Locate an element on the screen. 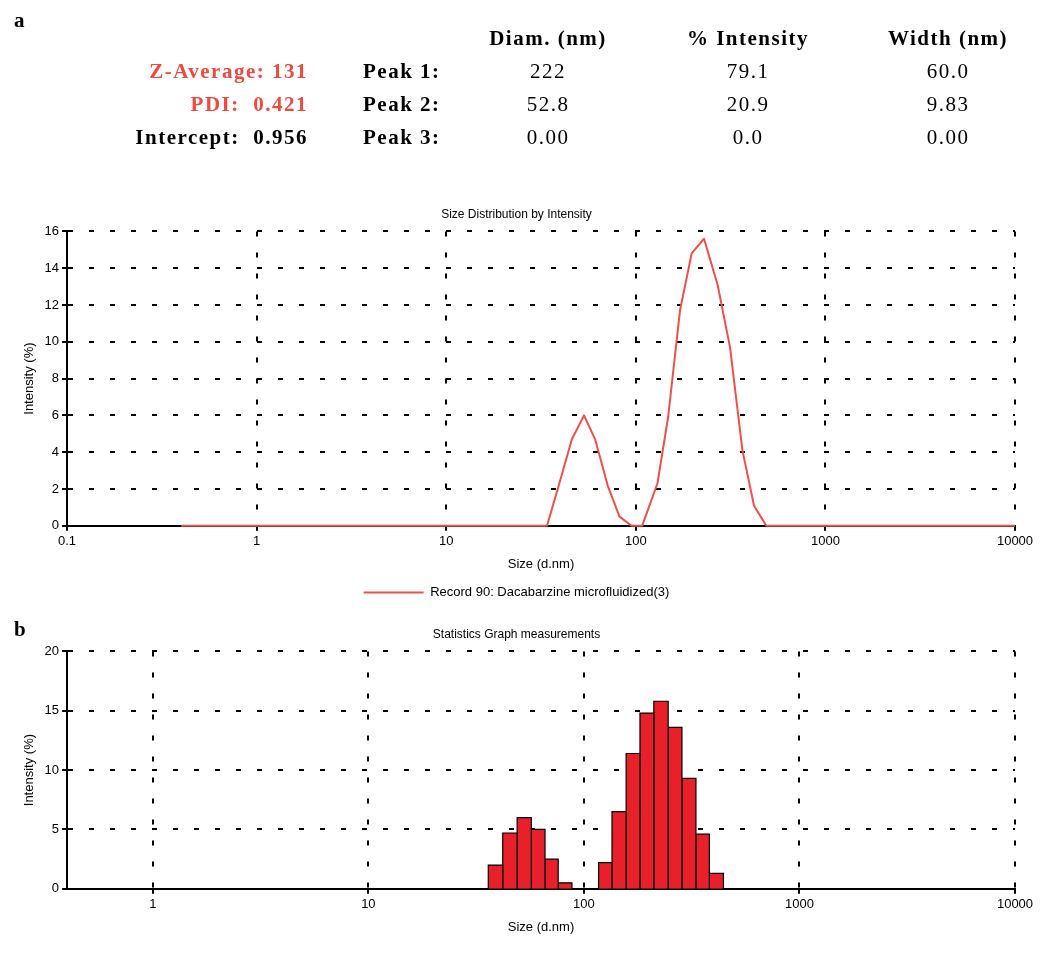 This screenshot has height=973, width=1053. text: 9.83 is located at coordinates (948, 104).